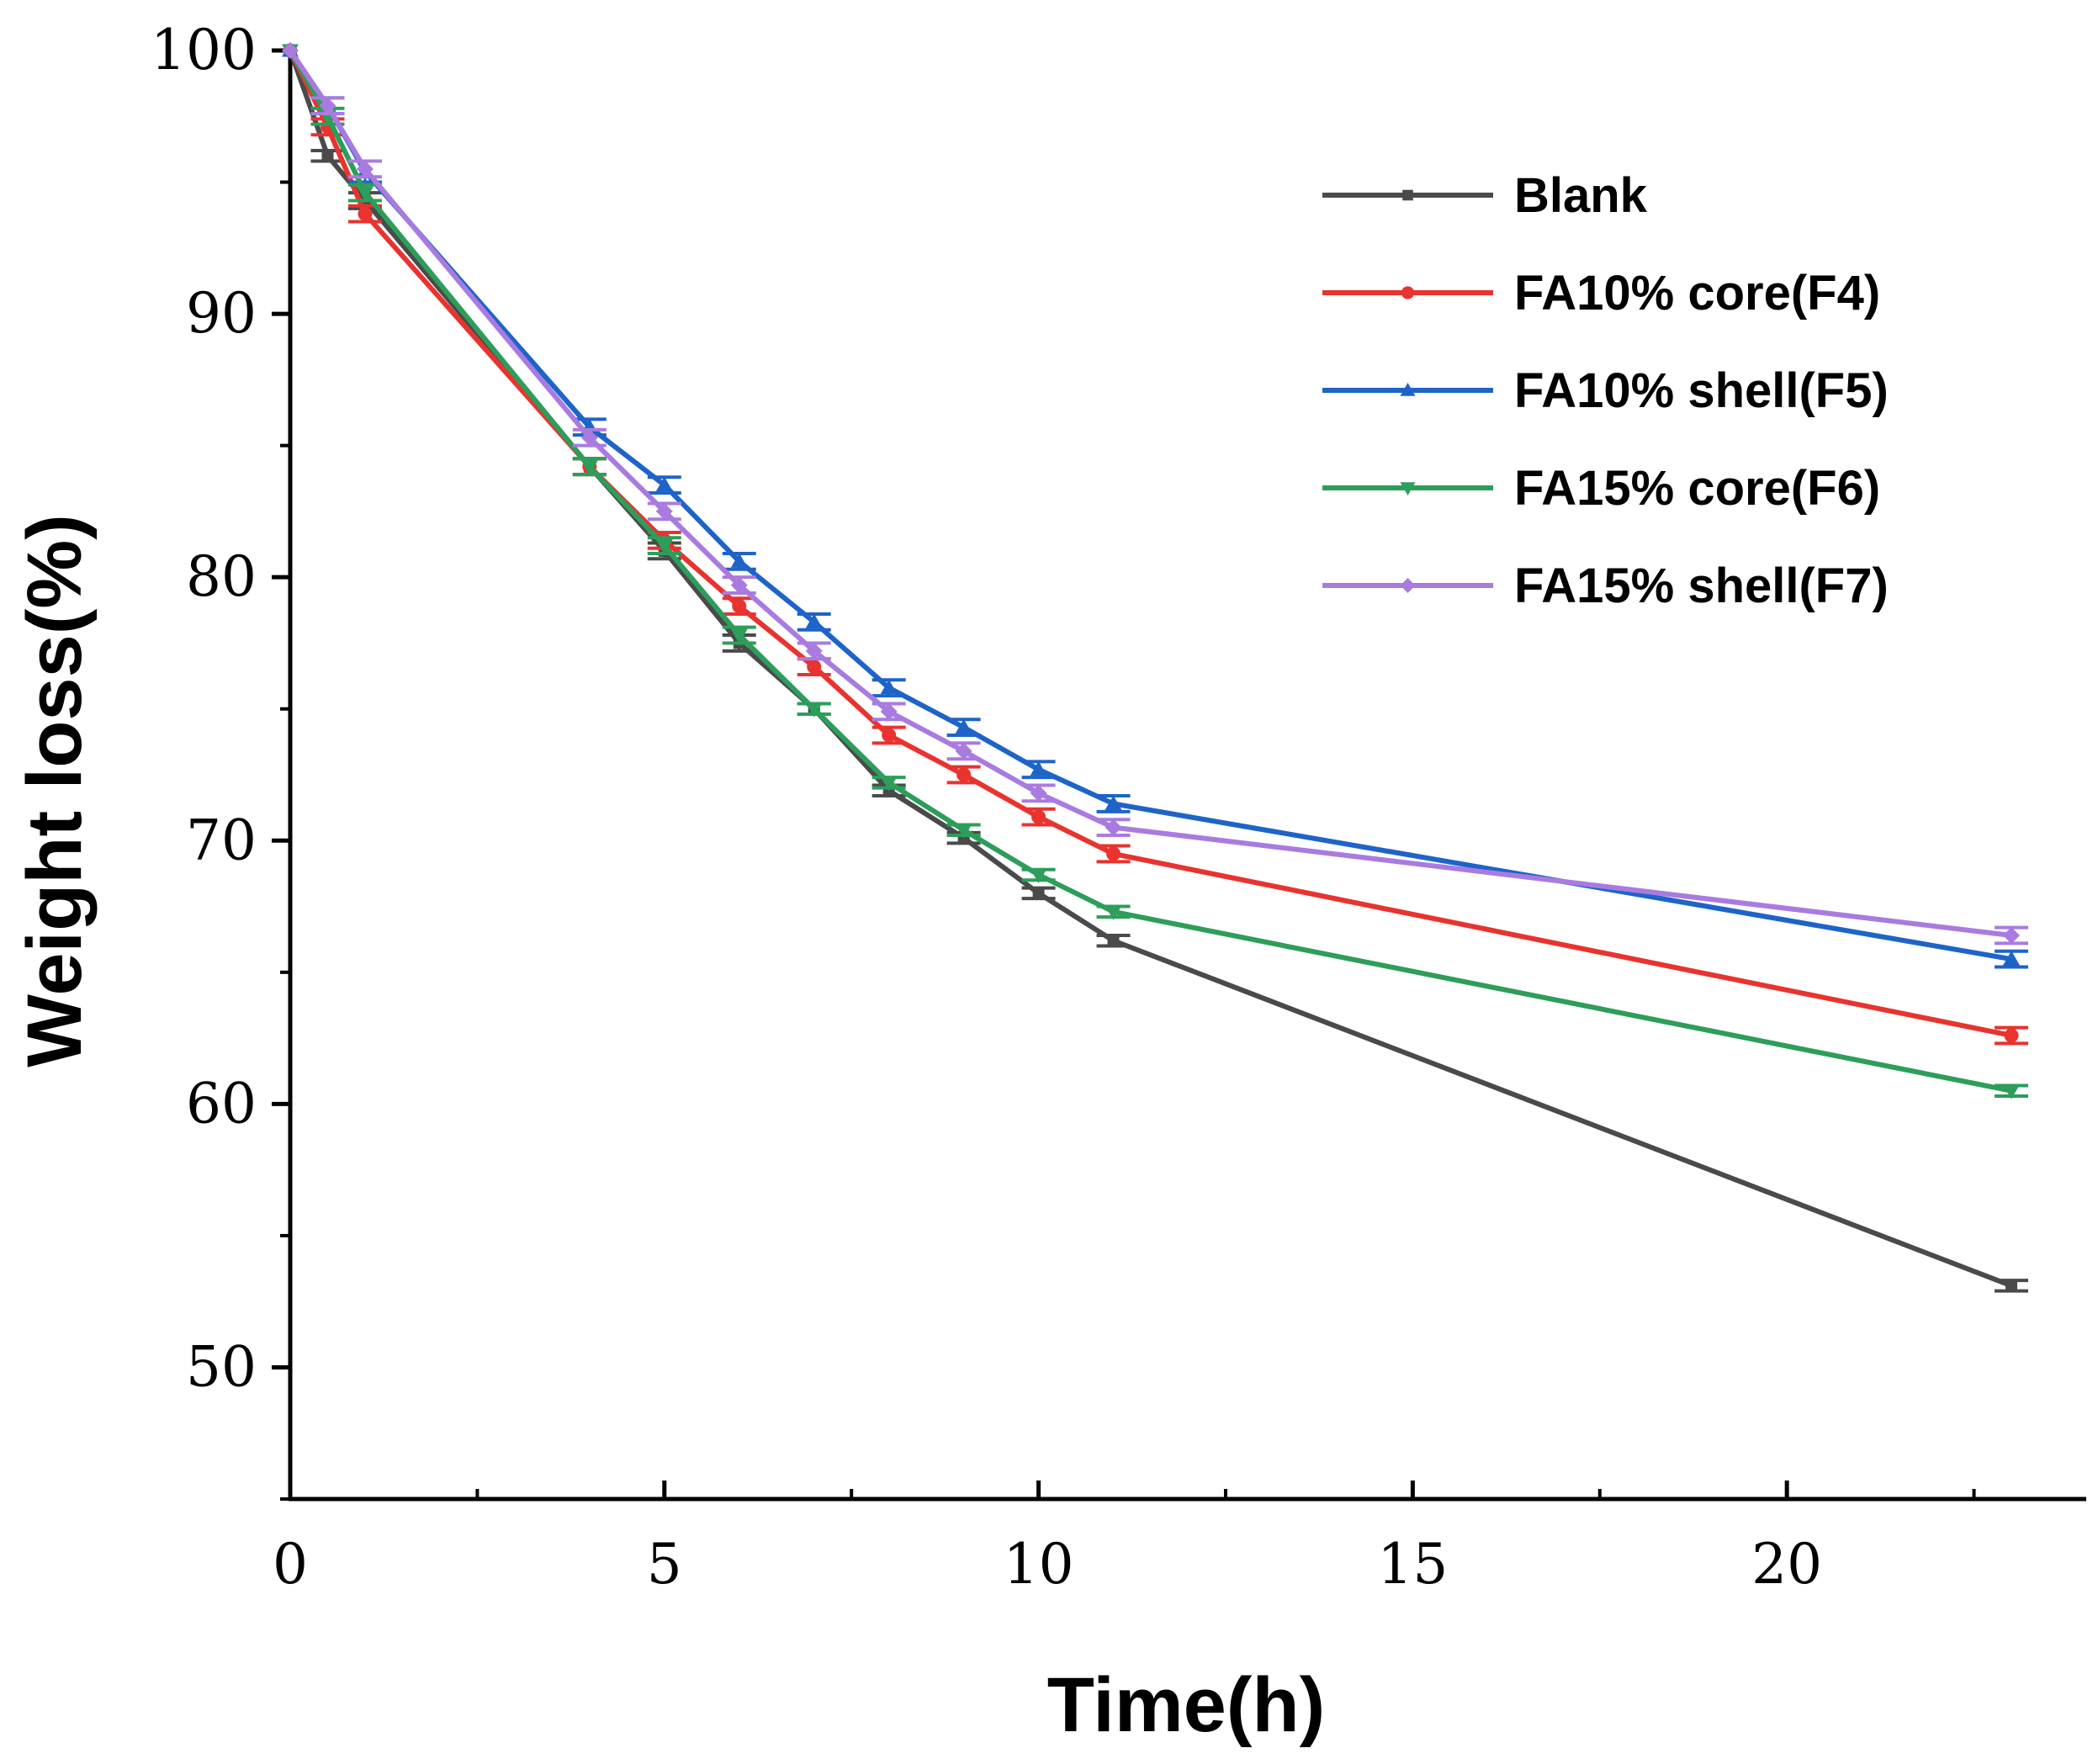 The image size is (2098, 1764). I want to click on x-tick-label: 5, so click(664, 1564).